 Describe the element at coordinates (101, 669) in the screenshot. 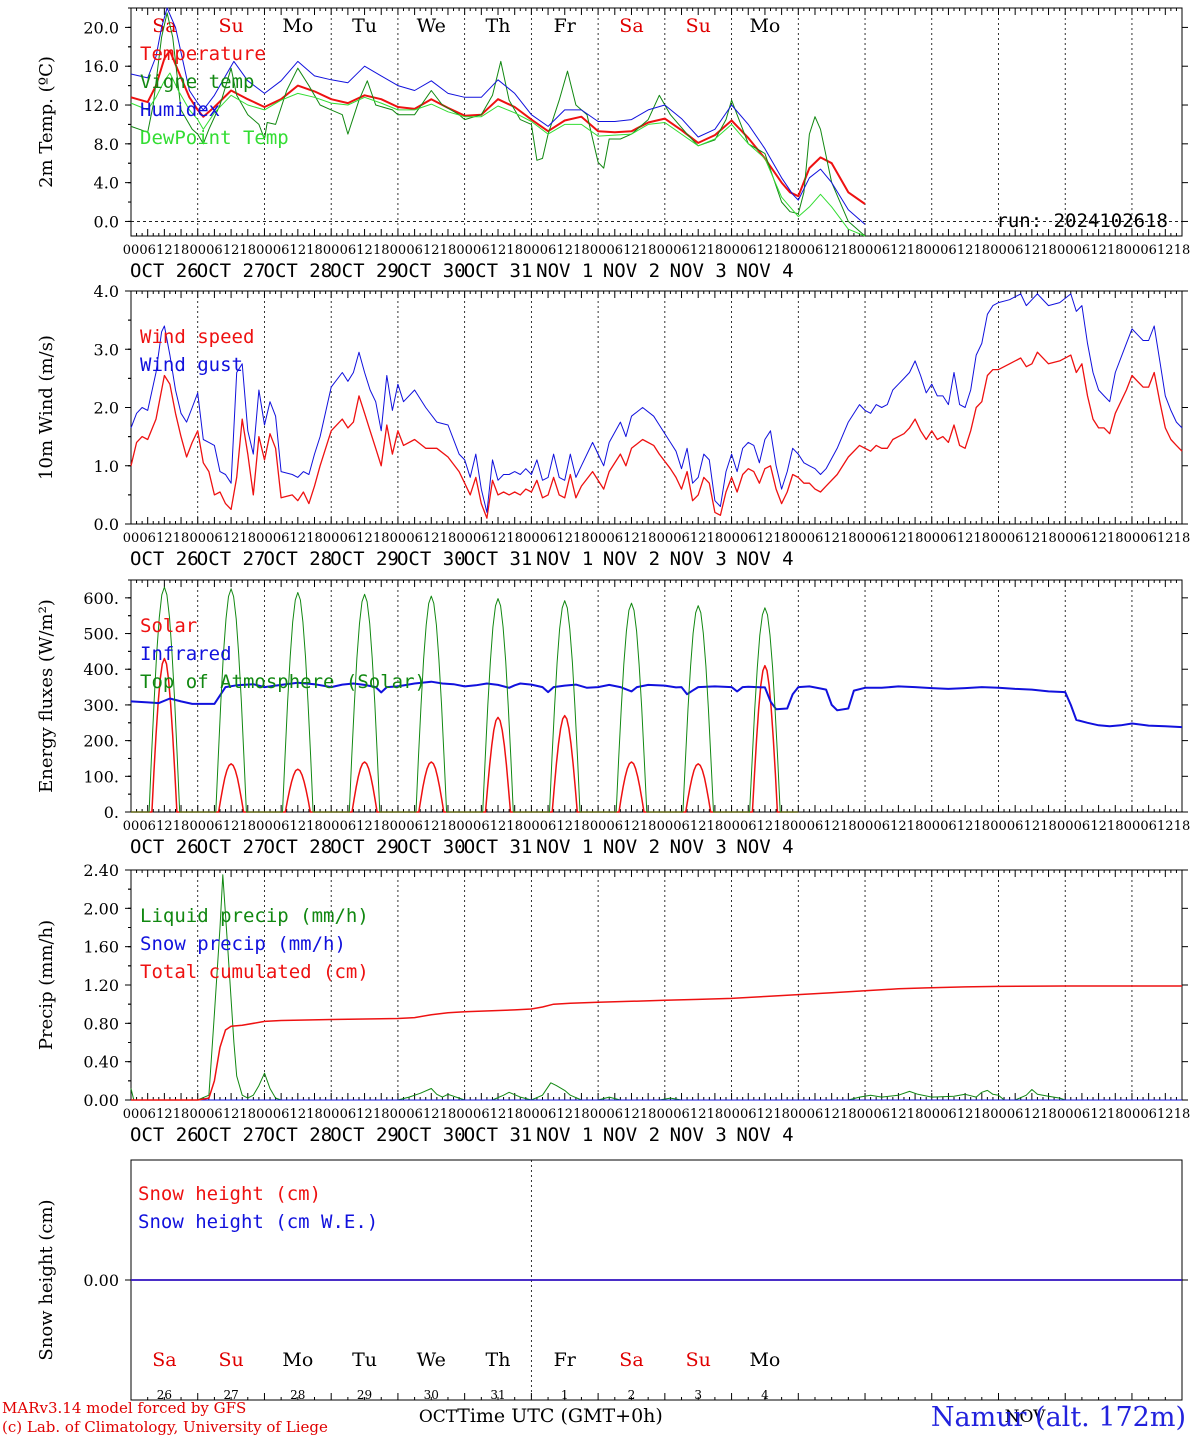

I see `y-tick-label: 400.` at that location.